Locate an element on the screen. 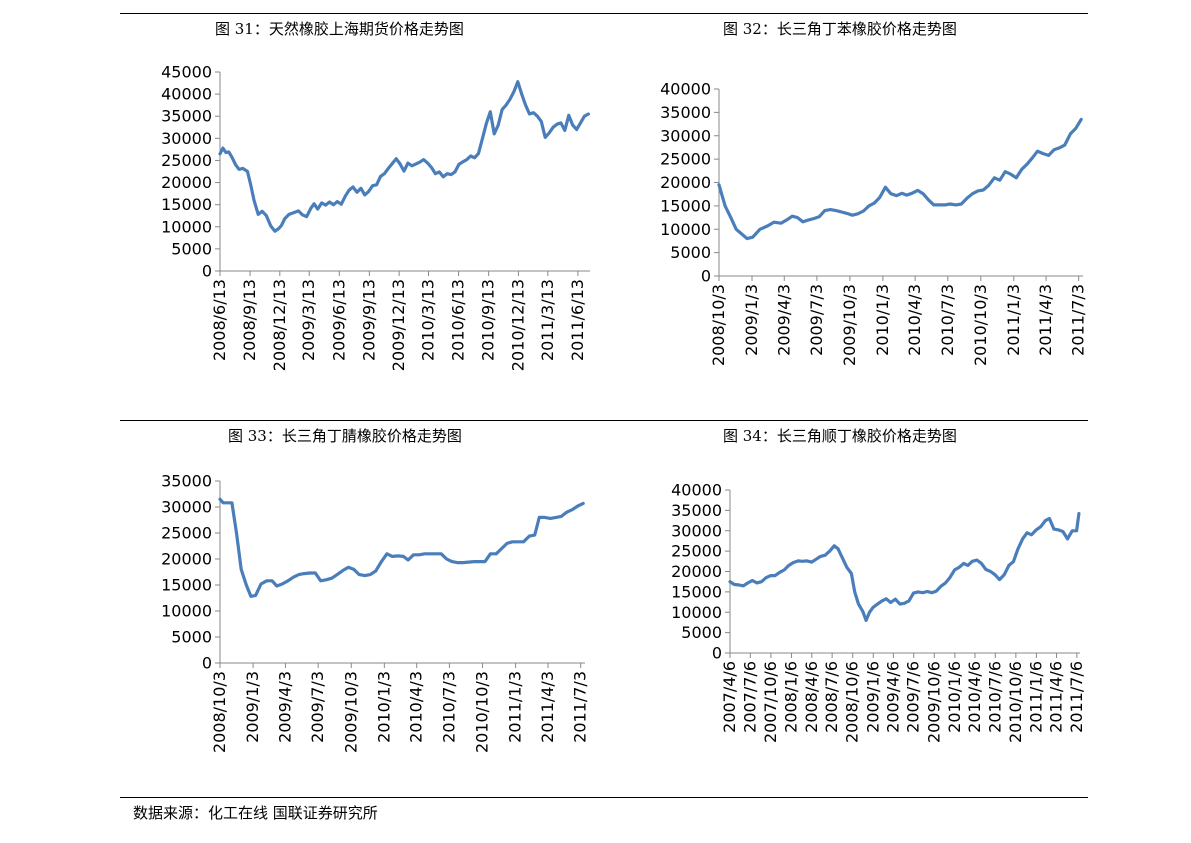 The height and width of the screenshot is (843, 1191). x-tick-label: 2008/12/13 is located at coordinates (279, 325).